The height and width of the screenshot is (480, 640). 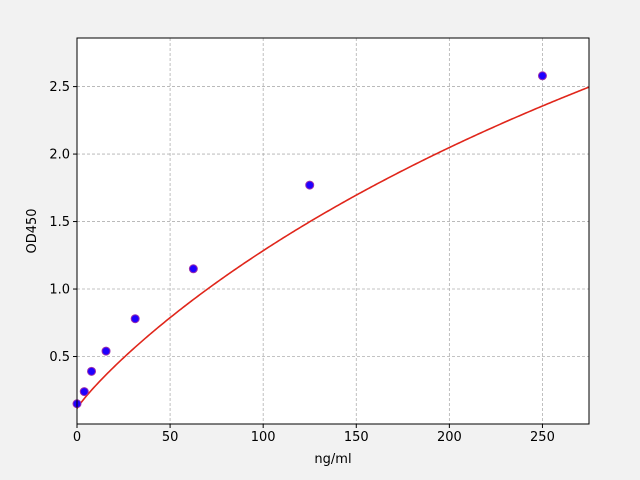 What do you see at coordinates (59, 87) in the screenshot?
I see `y-tick-label: 2.5` at bounding box center [59, 87].